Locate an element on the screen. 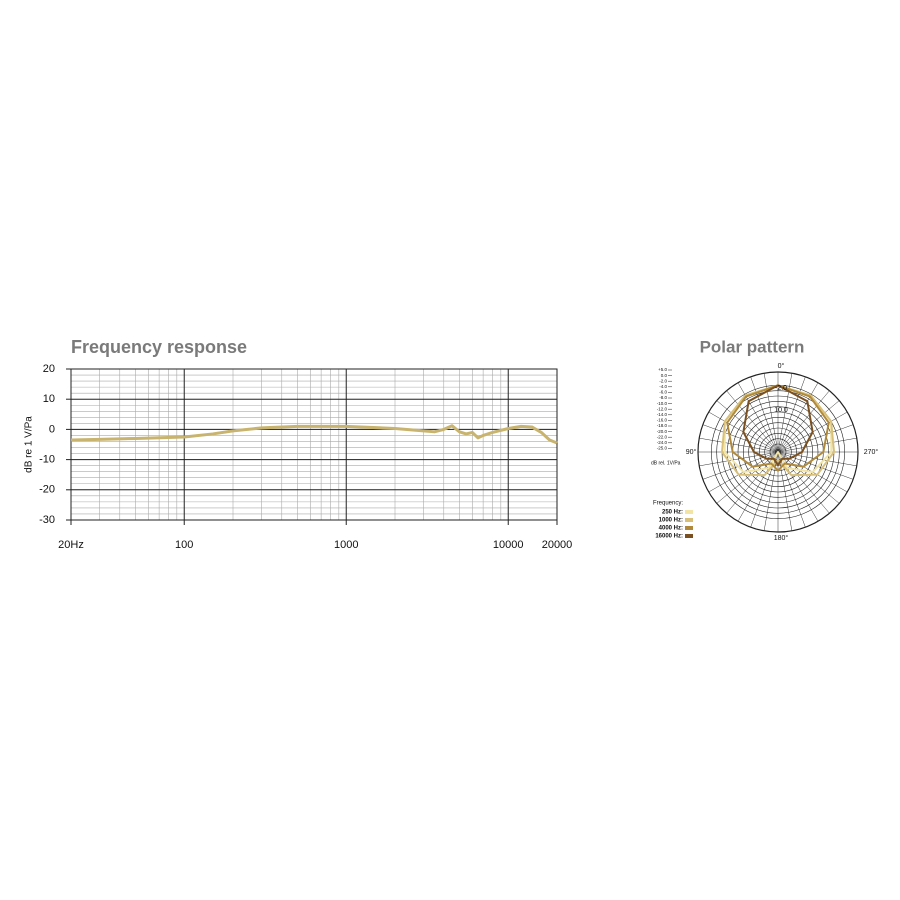 The height and width of the screenshot is (900, 900). legend-label: 1000 Hz: is located at coordinates (671, 521).